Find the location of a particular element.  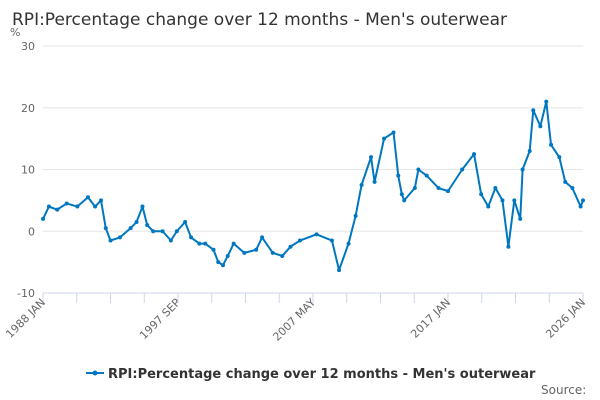

y-tick-label: 30 is located at coordinates (28, 46).